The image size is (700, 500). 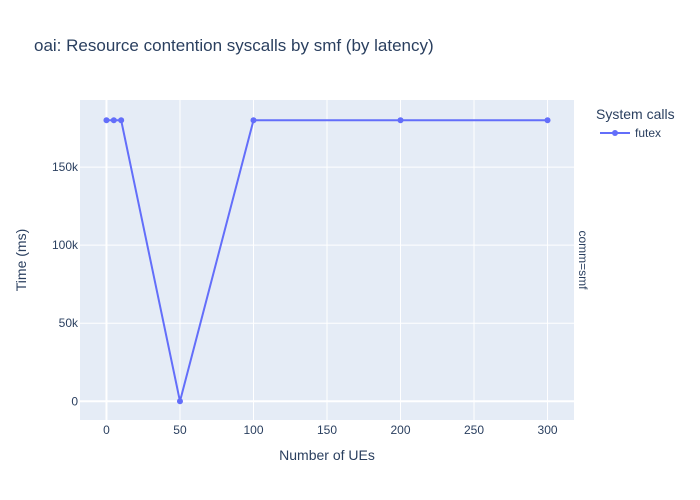 What do you see at coordinates (400, 430) in the screenshot?
I see `x-tick-label: 200` at bounding box center [400, 430].